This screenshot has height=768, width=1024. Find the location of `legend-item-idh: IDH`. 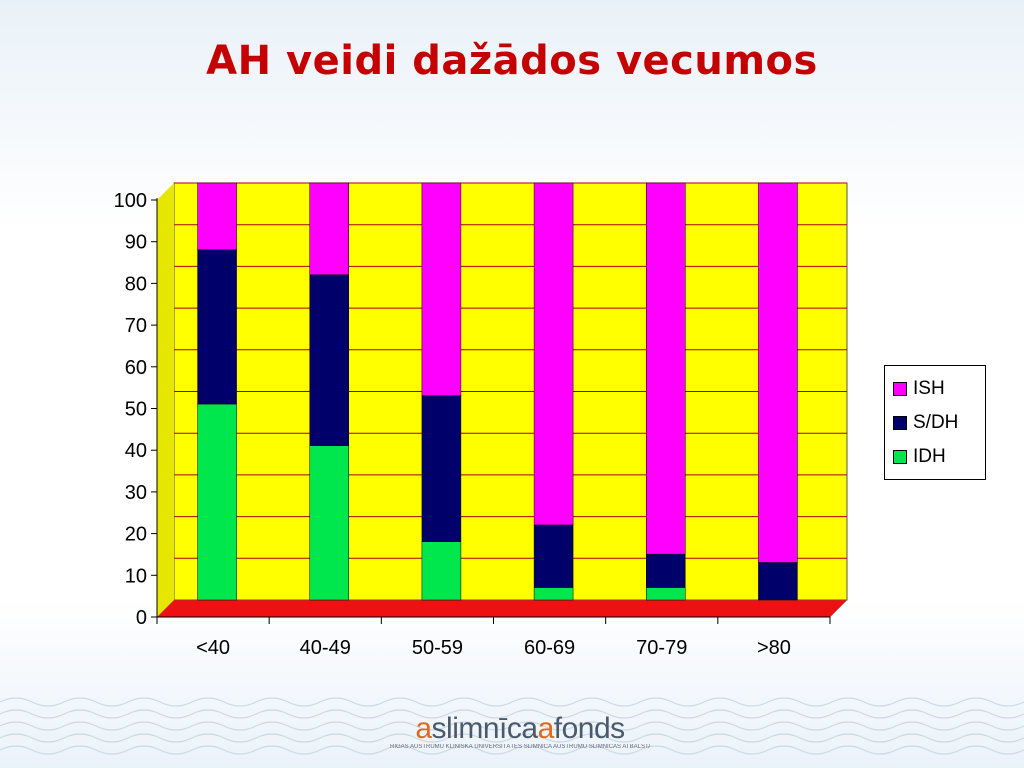

legend-item-idh: IDH is located at coordinates (939, 457).